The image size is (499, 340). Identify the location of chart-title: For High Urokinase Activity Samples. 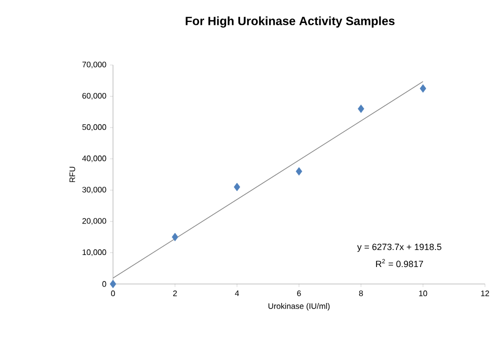
(290, 22).